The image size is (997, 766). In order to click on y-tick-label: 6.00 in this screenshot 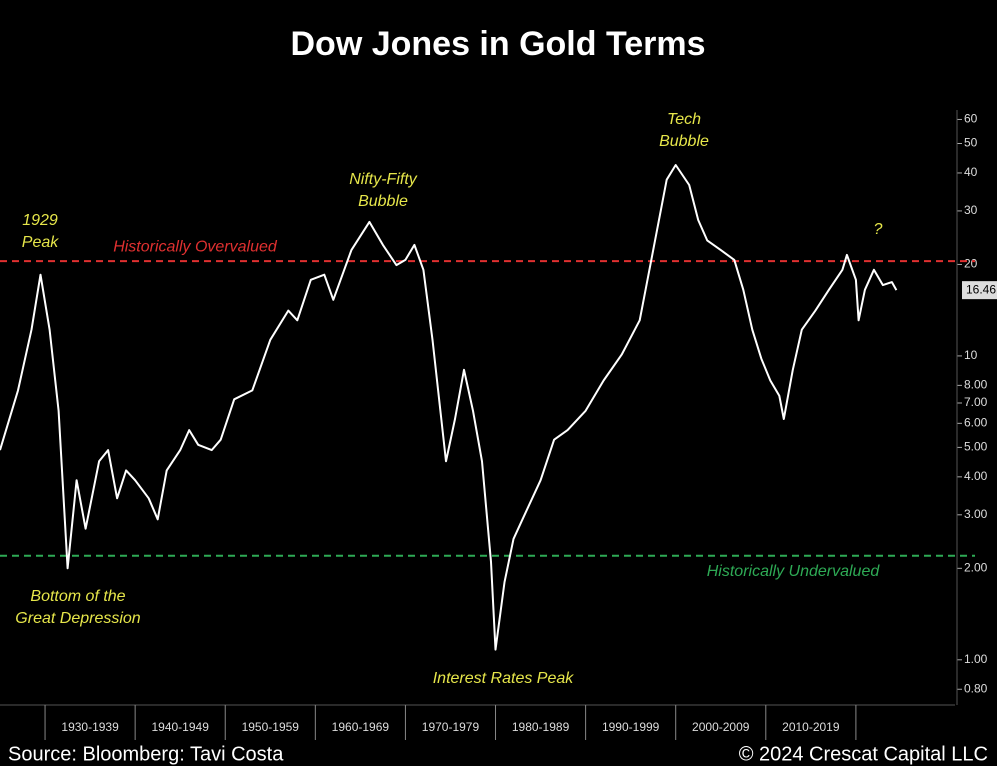, I will do `click(976, 423)`.